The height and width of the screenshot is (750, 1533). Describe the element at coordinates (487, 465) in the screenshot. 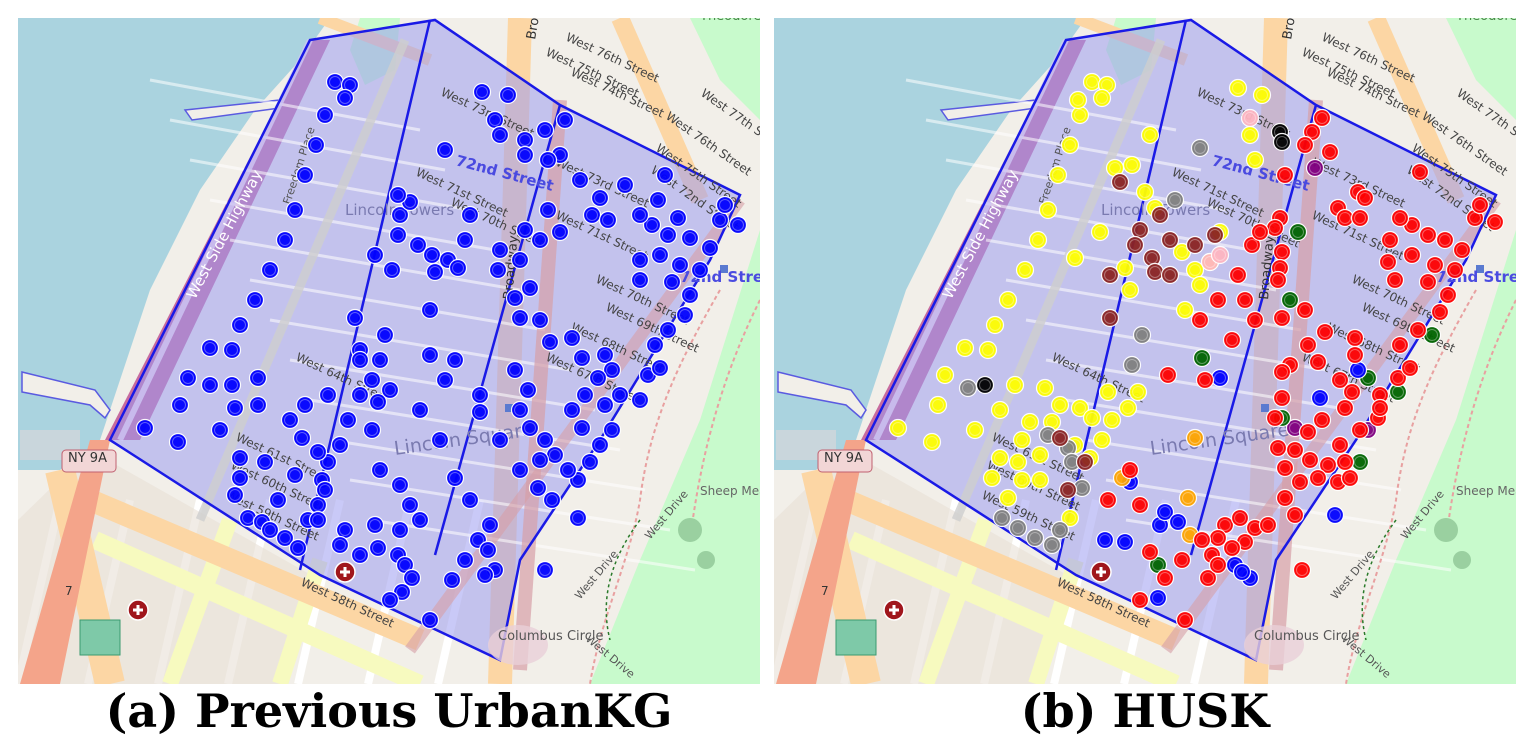

I see `grid-street` at that location.